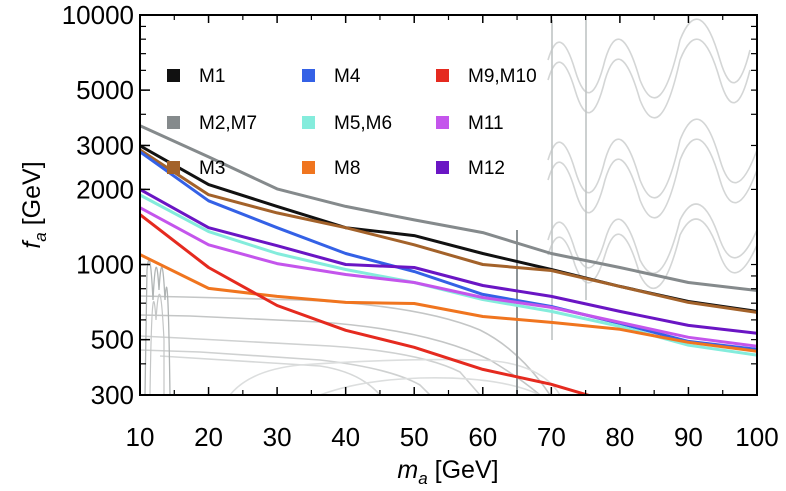 This screenshot has height=491, width=786. Describe the element at coordinates (551, 437) in the screenshot. I see `x-tick-label: 70` at that location.